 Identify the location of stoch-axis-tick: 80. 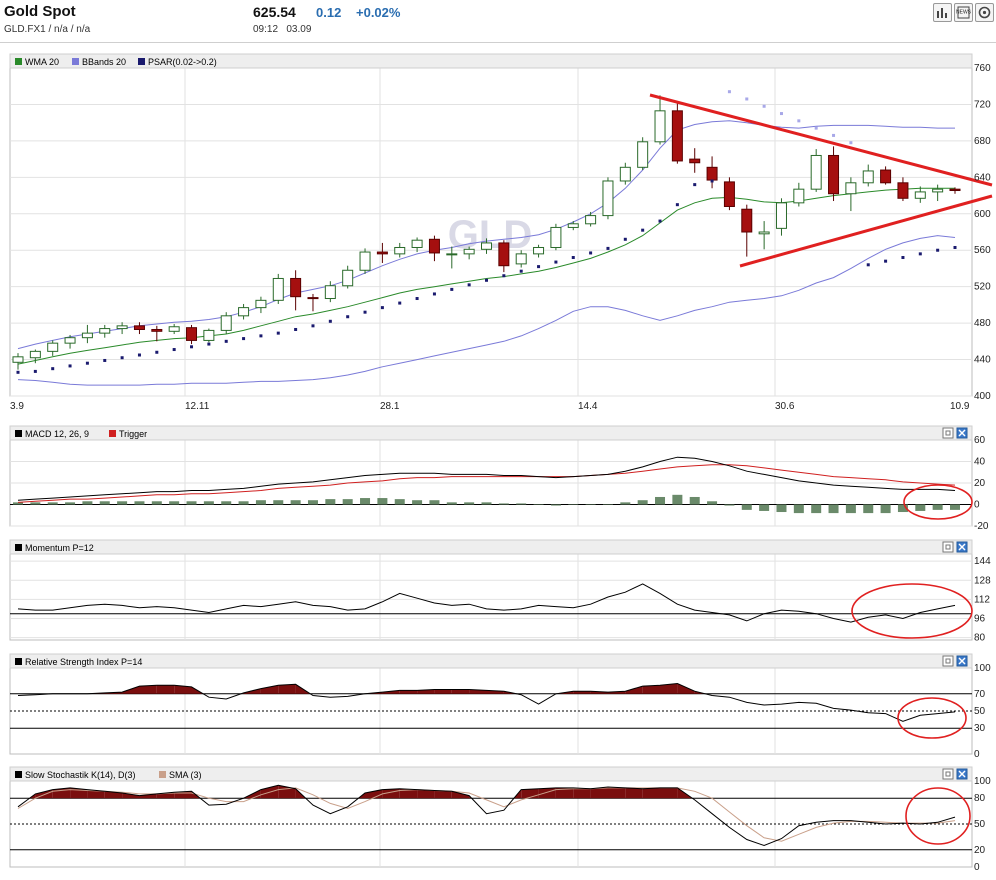
(980, 798).